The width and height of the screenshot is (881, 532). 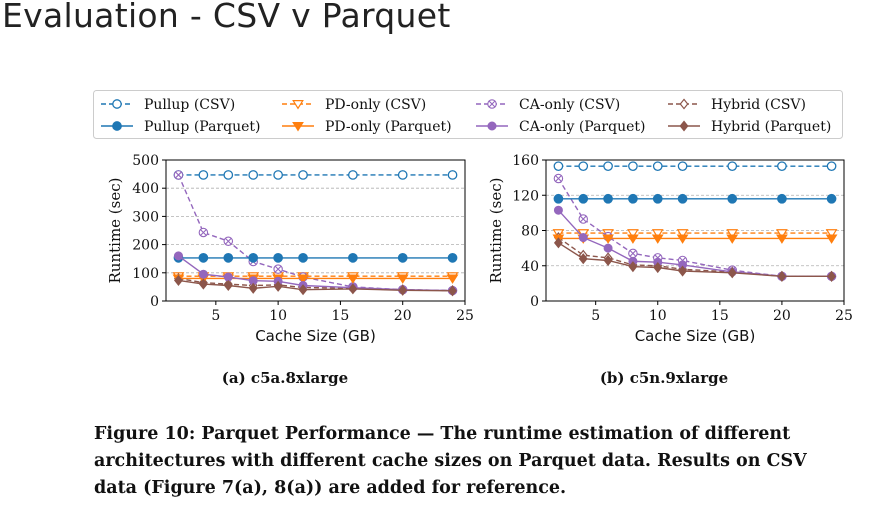 What do you see at coordinates (525, 161) in the screenshot?
I see `y-tick-label: 160` at bounding box center [525, 161].